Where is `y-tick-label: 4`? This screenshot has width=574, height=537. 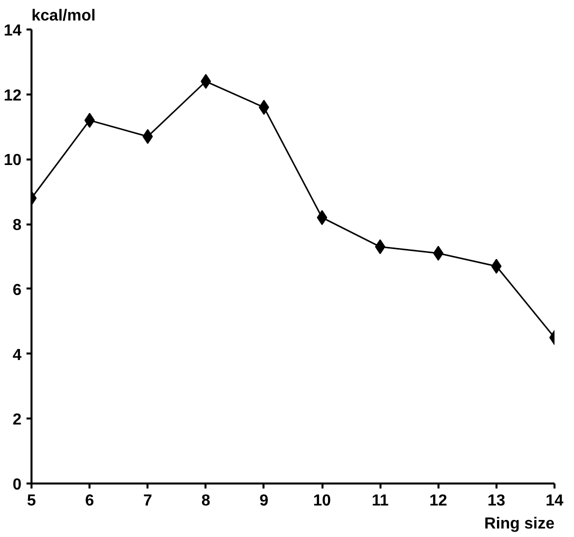 y-tick-label: 4 is located at coordinates (17, 355).